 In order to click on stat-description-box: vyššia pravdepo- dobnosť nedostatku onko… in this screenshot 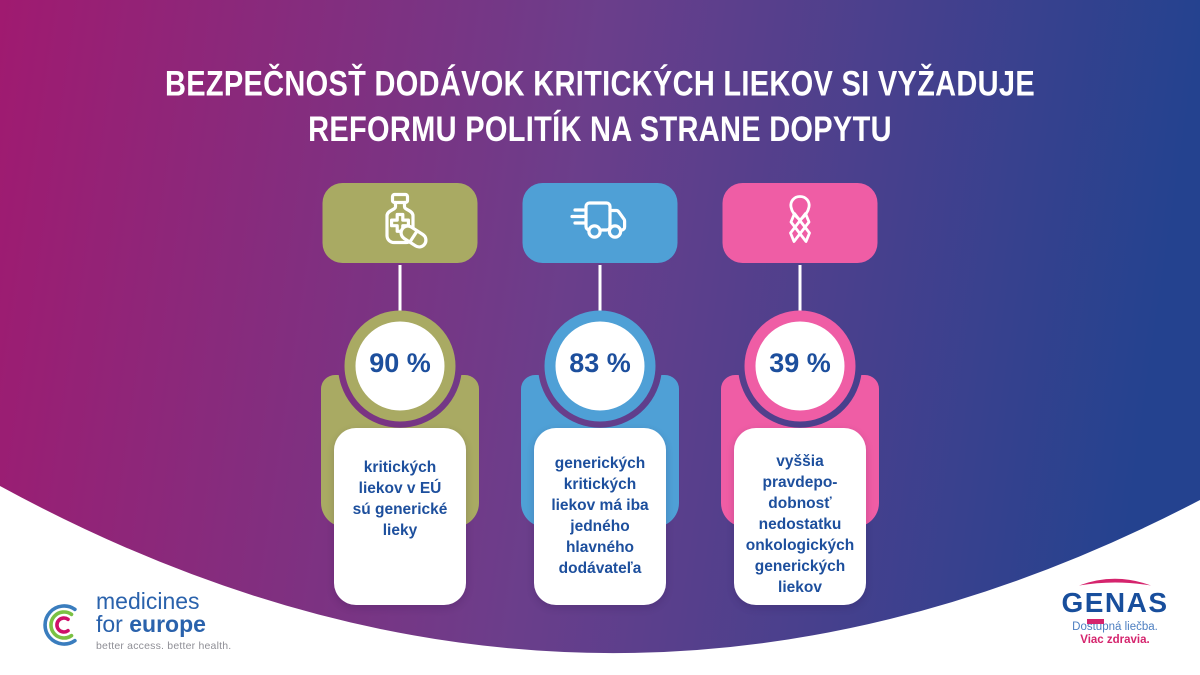, I will do `click(800, 516)`.